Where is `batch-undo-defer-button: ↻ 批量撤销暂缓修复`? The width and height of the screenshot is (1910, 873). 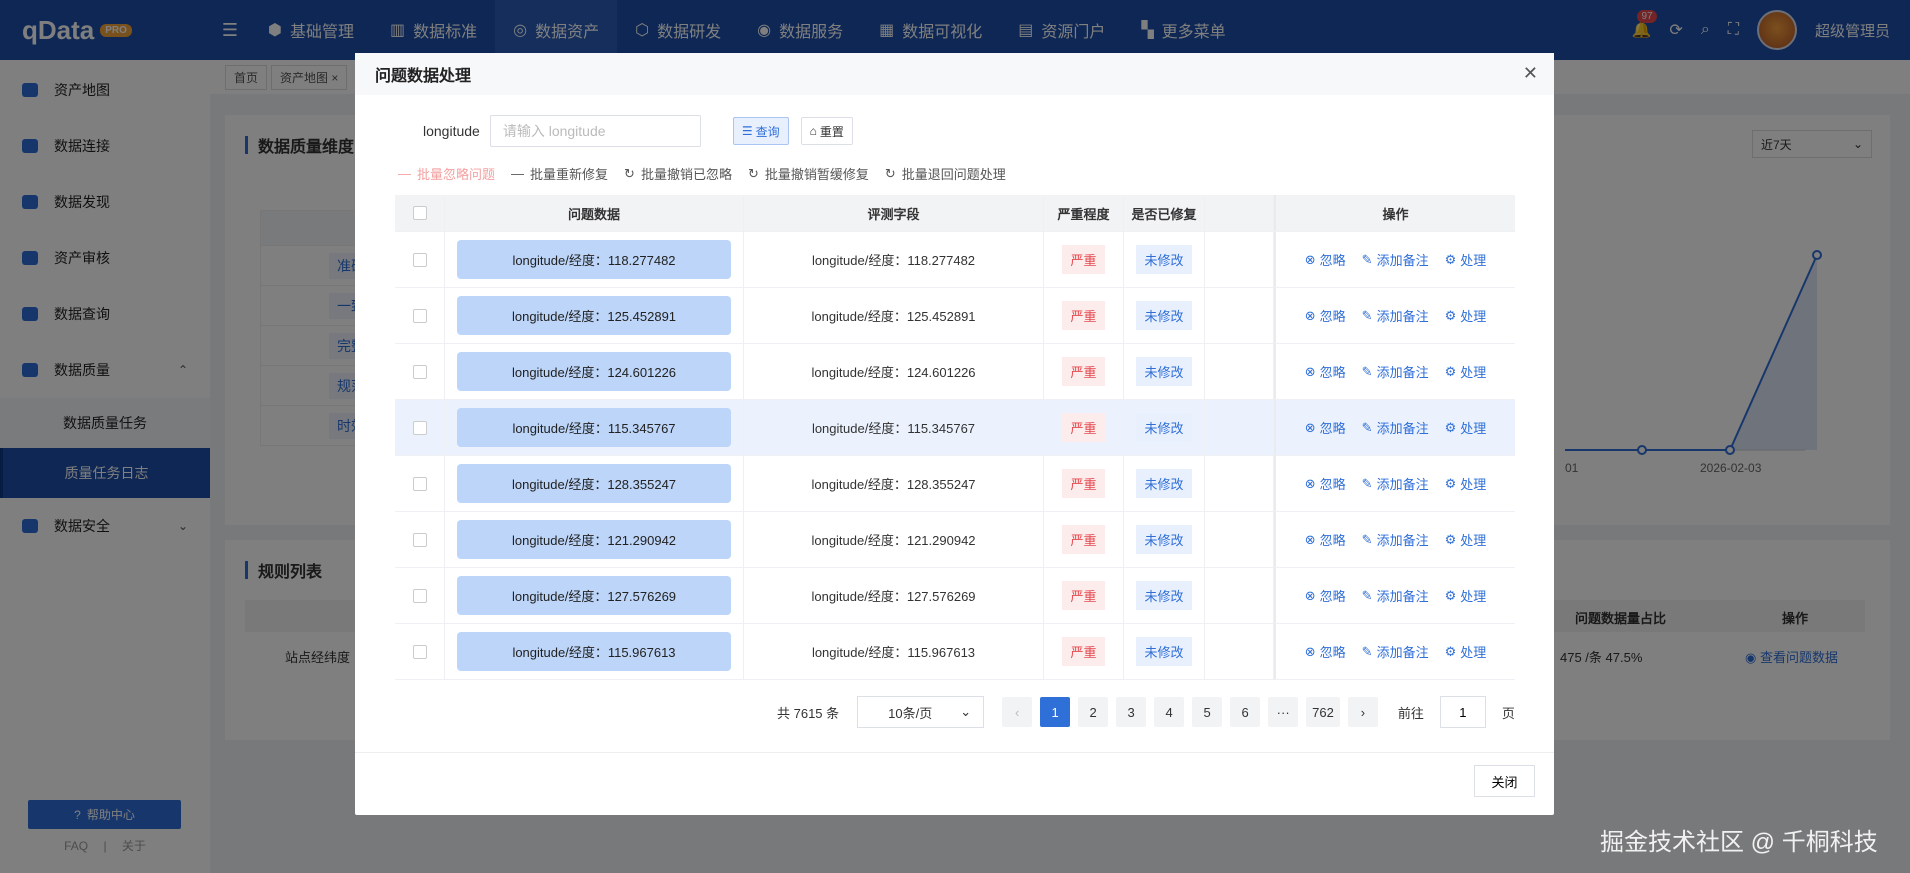 batch-undo-defer-button: ↻ 批量撤销暂缓修复 is located at coordinates (808, 174).